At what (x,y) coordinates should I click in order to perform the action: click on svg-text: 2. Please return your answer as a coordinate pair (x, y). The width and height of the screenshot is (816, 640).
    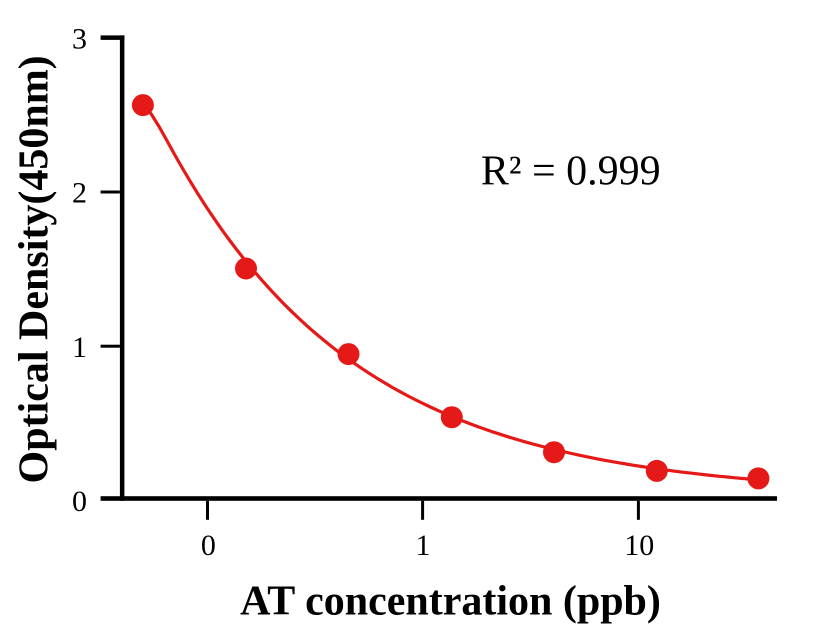
    Looking at the image, I should click on (79, 193).